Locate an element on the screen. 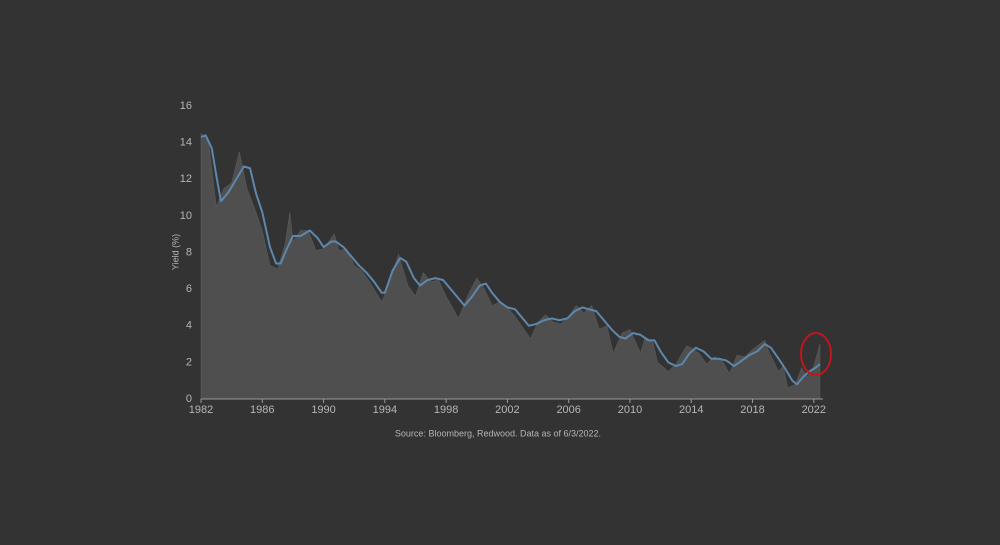  x-tick-label: 2022 is located at coordinates (814, 410).